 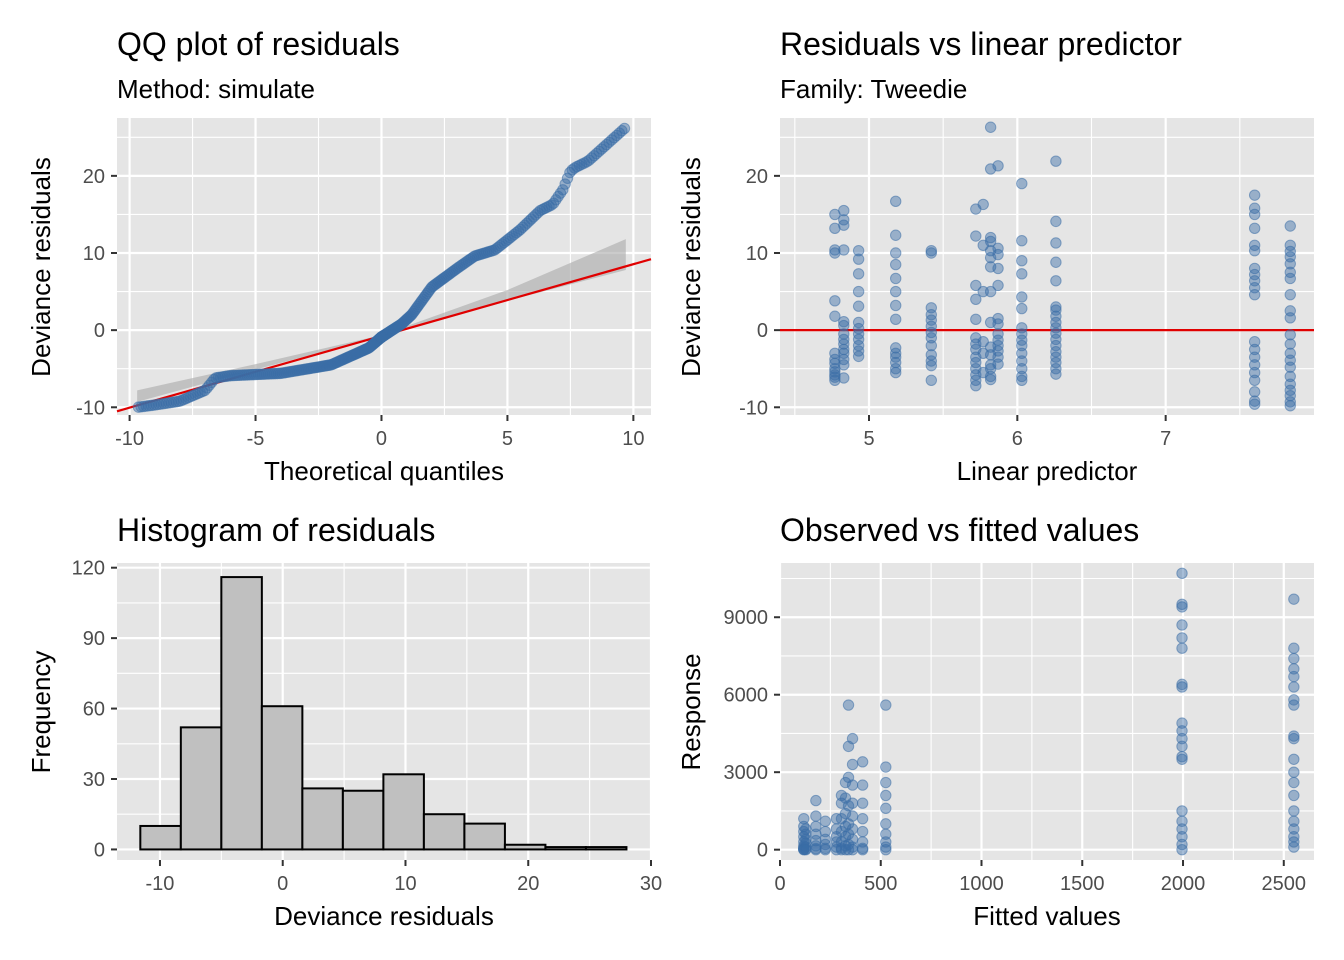 I want to click on x-tick-label: 1500, so click(x=1082, y=884).